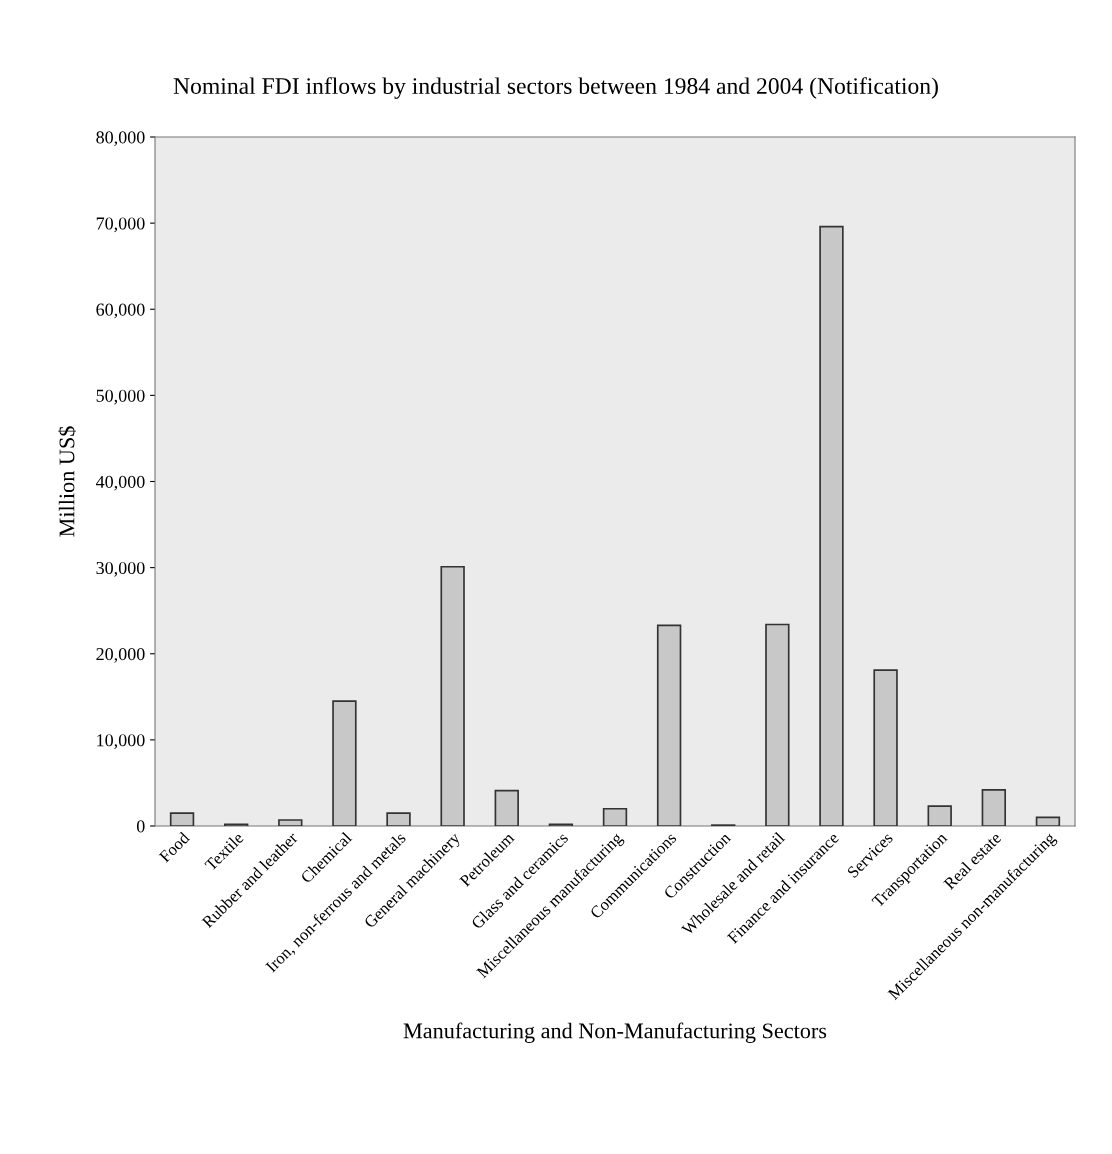  What do you see at coordinates (140, 826) in the screenshot?
I see `y-tick-label: 0` at bounding box center [140, 826].